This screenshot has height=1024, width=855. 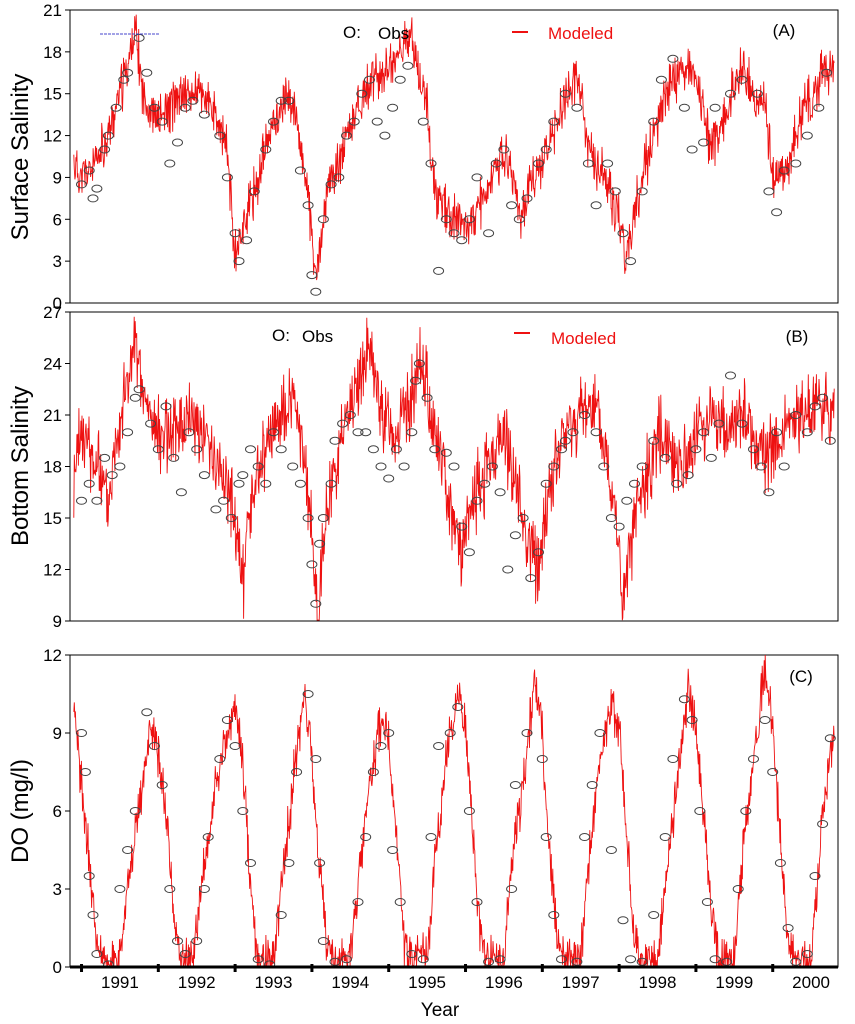 I want to click on ytick-label: 3, so click(x=57, y=261).